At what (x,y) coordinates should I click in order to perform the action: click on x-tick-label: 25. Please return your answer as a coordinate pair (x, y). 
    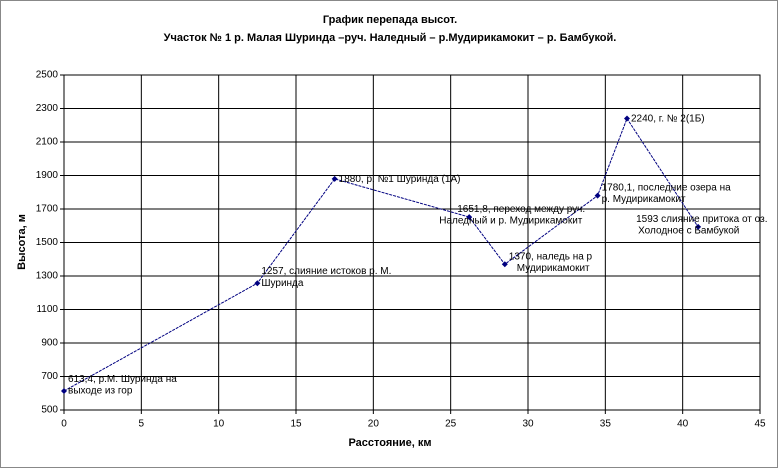
    Looking at the image, I should click on (451, 424).